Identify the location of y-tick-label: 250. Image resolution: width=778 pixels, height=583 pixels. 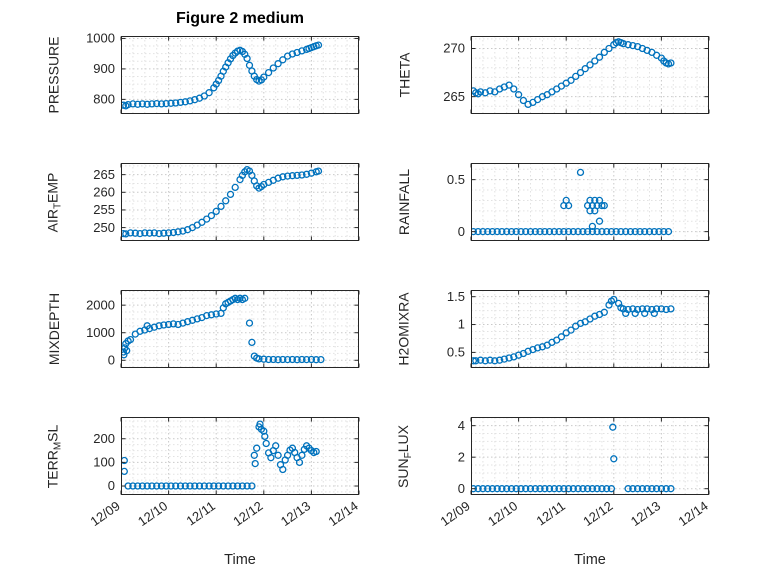
(104, 227).